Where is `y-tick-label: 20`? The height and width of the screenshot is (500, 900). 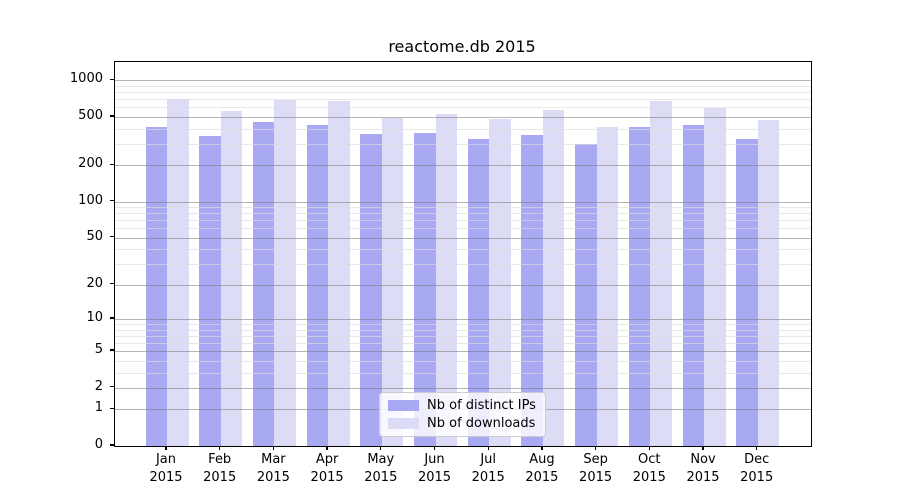 y-tick-label: 20 is located at coordinates (94, 283).